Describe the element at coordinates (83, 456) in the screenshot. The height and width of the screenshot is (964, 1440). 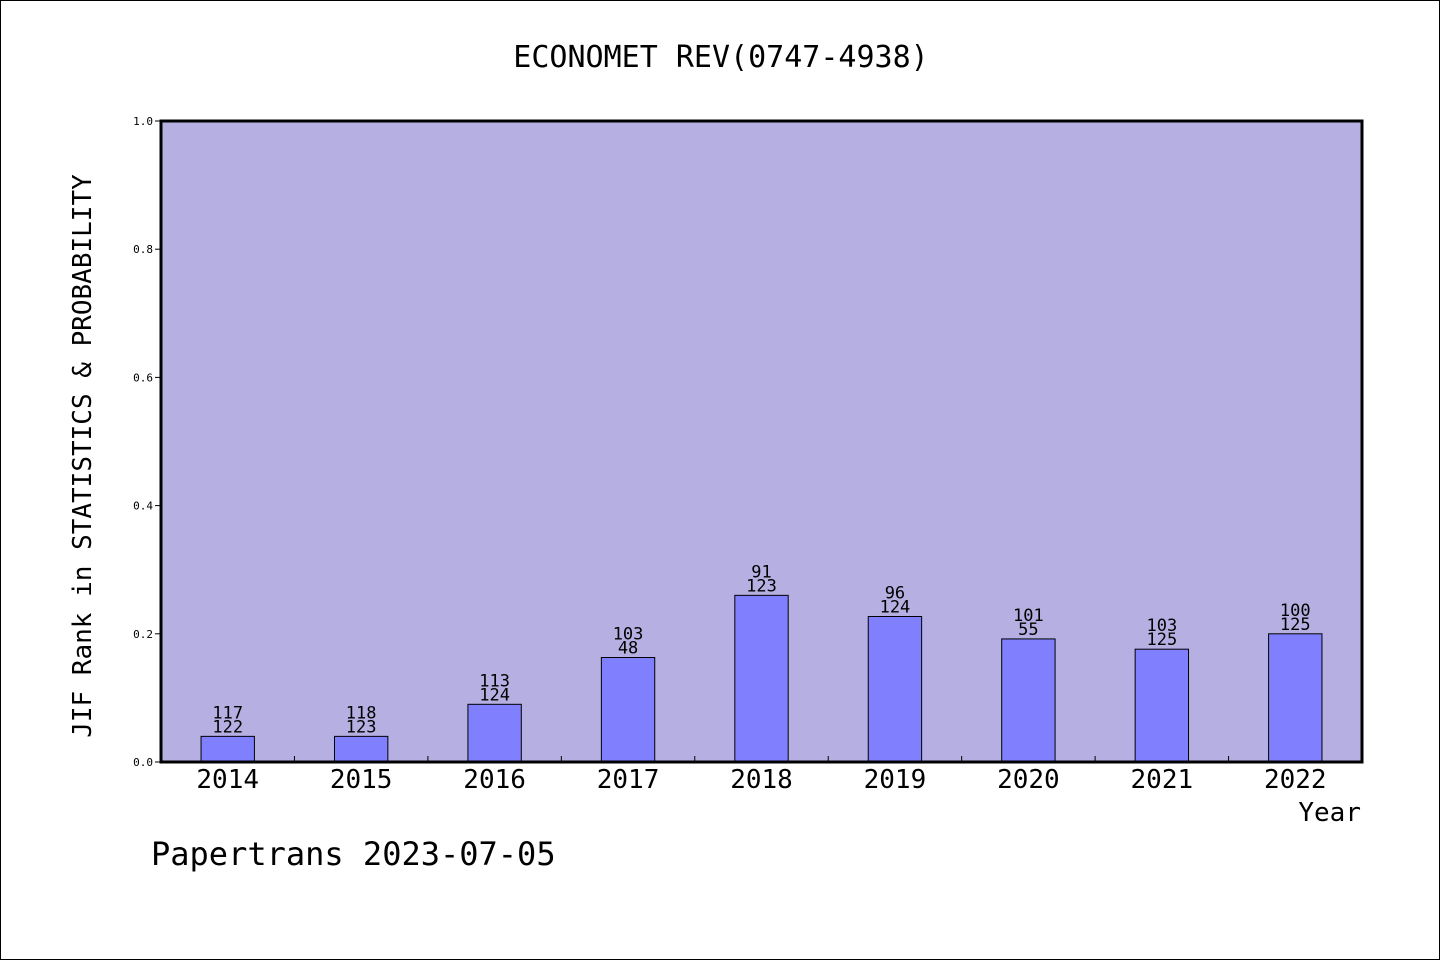
I see `y-axis-label: JIF Rank in STATISTICS & PROBABILITY` at that location.